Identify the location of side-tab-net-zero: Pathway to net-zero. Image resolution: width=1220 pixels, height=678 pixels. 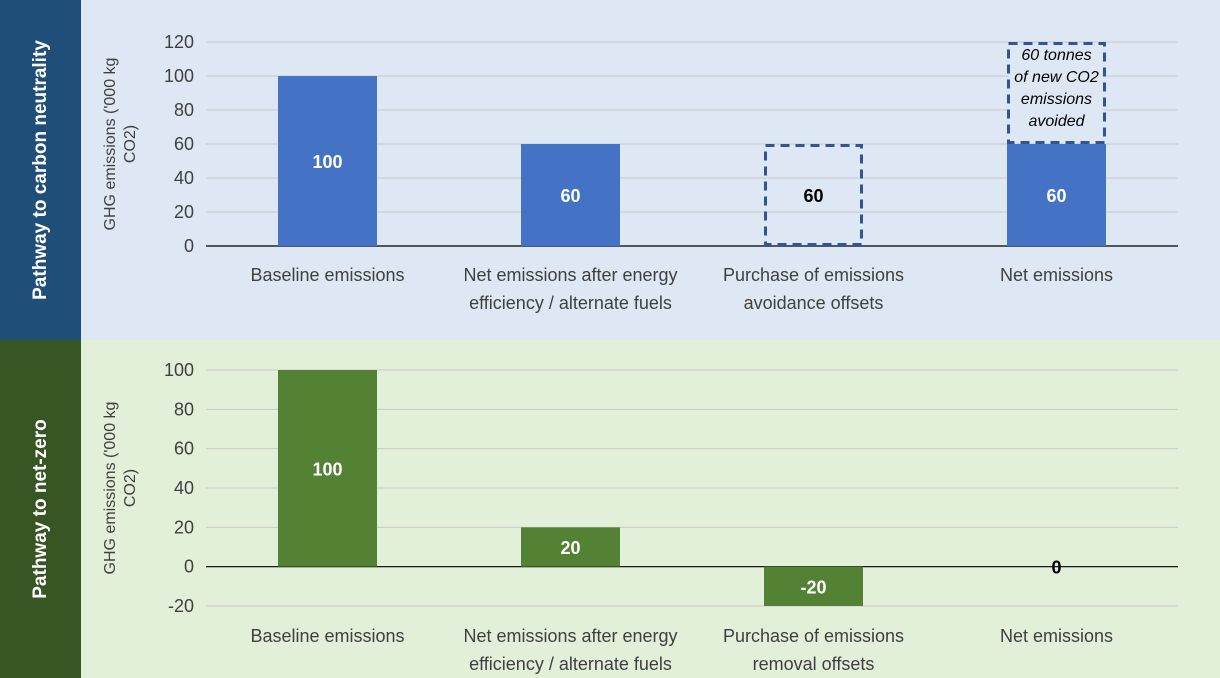
(40, 509).